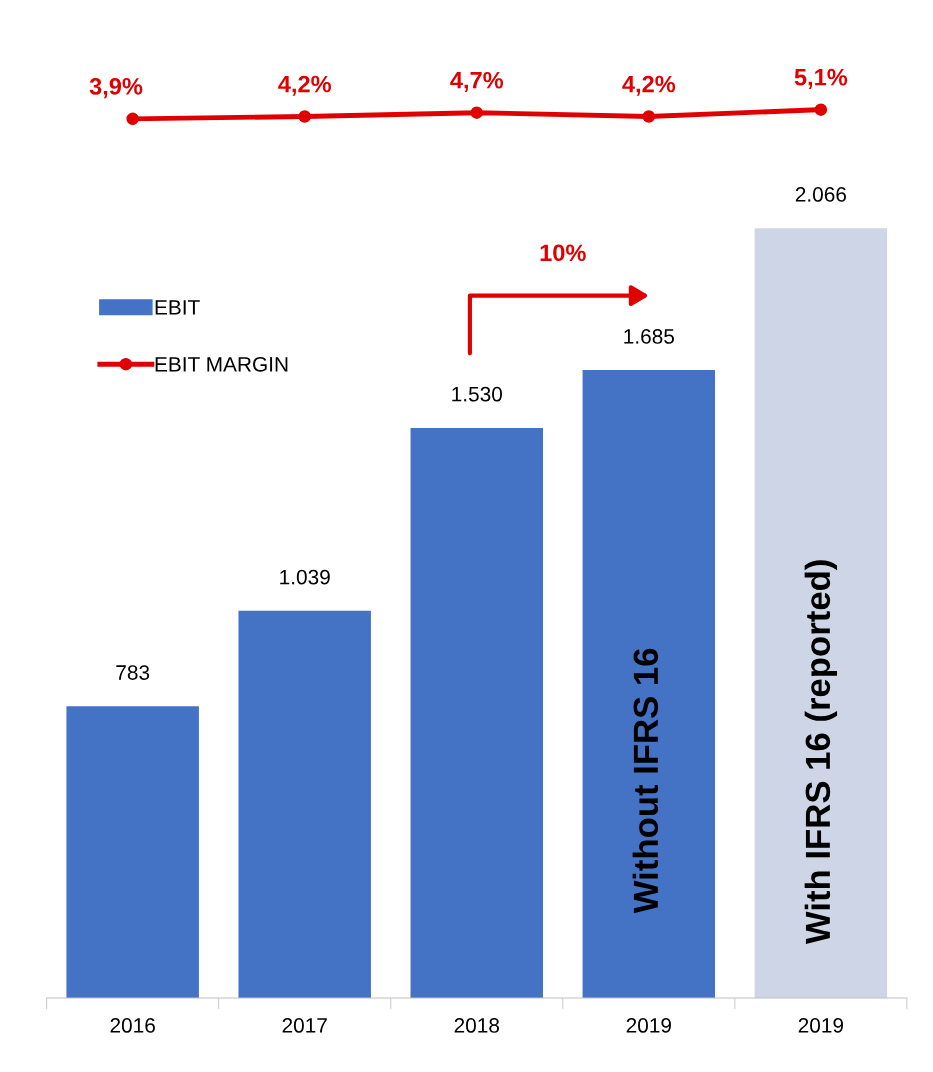  What do you see at coordinates (821, 752) in the screenshot?
I see `annotation: With IFRS 16 (reported)` at bounding box center [821, 752].